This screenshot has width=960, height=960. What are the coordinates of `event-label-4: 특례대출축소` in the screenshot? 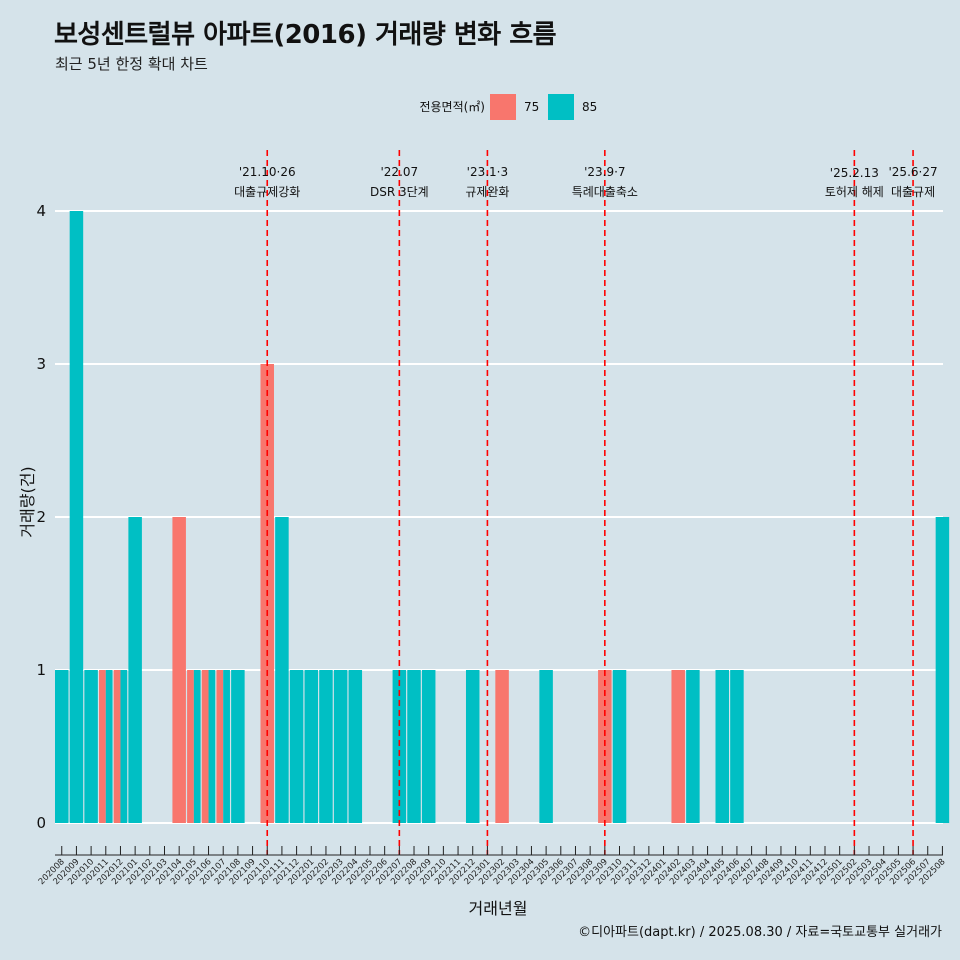 It's located at (605, 192).